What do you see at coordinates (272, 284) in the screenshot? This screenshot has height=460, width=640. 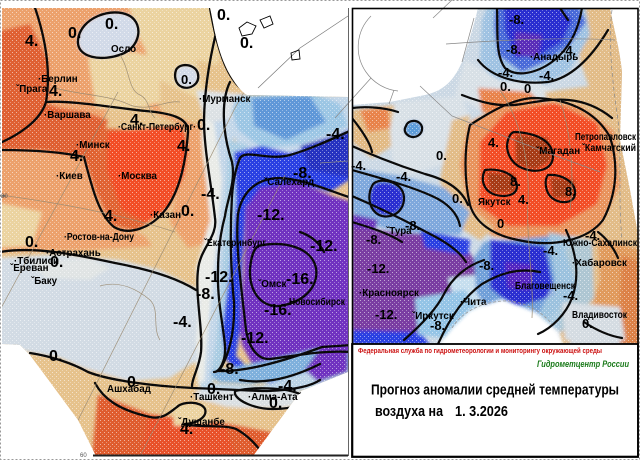 I see `svg-text: ˇОмск` at bounding box center [272, 284].